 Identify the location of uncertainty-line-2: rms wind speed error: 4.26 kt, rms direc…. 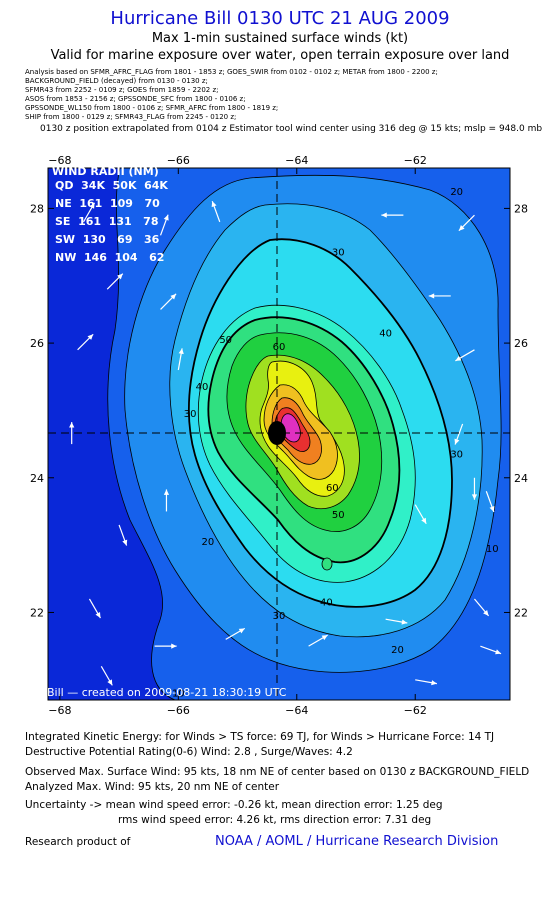
(275, 820).